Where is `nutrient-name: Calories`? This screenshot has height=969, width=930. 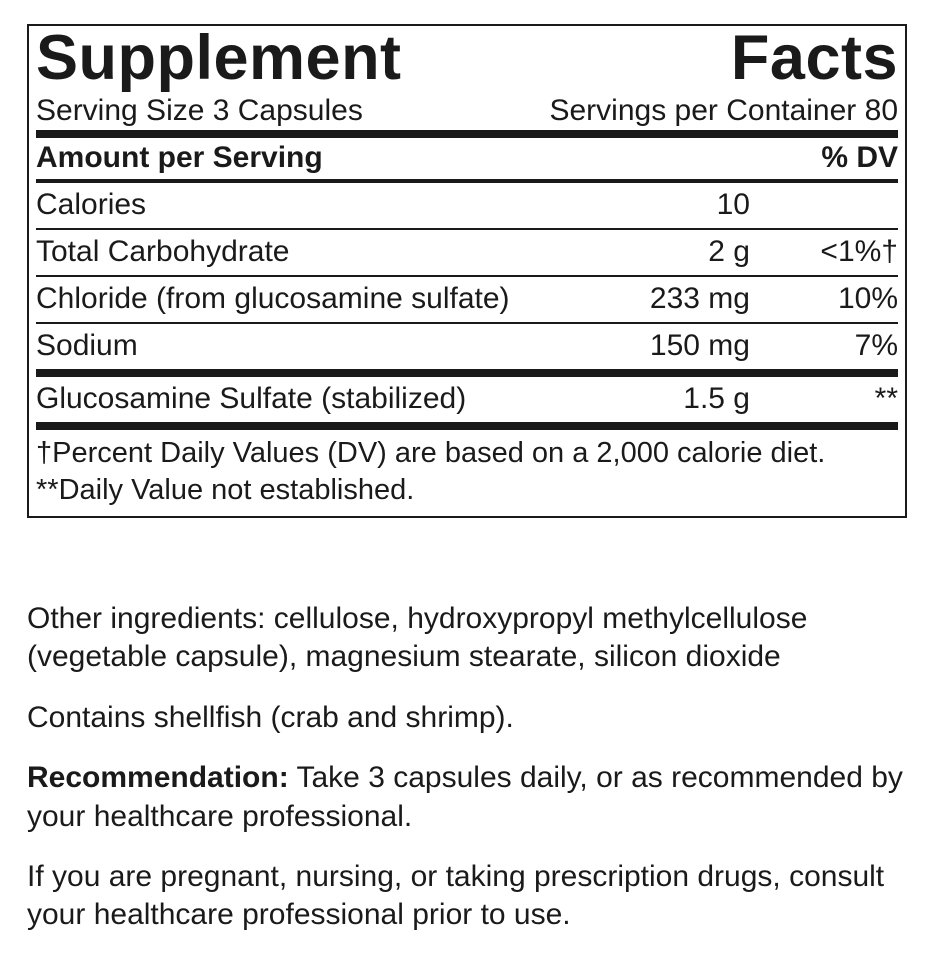 nutrient-name: Calories is located at coordinates (91, 205).